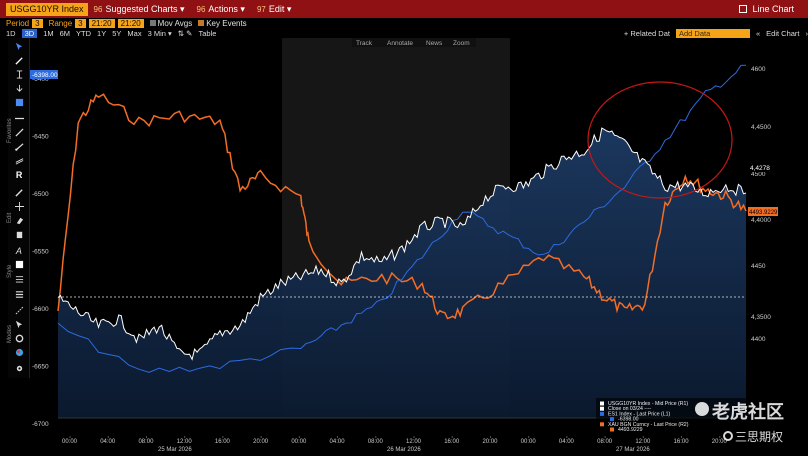 Image resolution: width=808 pixels, height=456 pixels. What do you see at coordinates (783, 33) in the screenshot?
I see `edit-chart-button: Edit Chart` at bounding box center [783, 33].